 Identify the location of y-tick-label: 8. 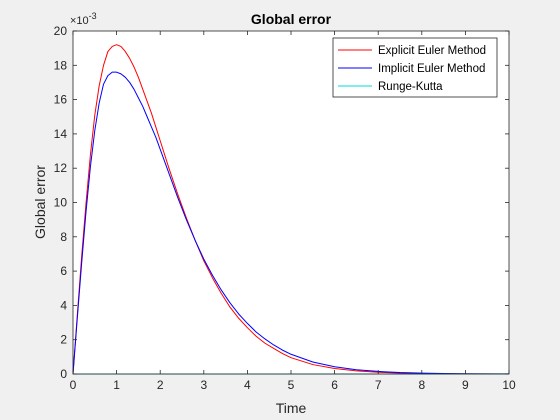
(63, 237).